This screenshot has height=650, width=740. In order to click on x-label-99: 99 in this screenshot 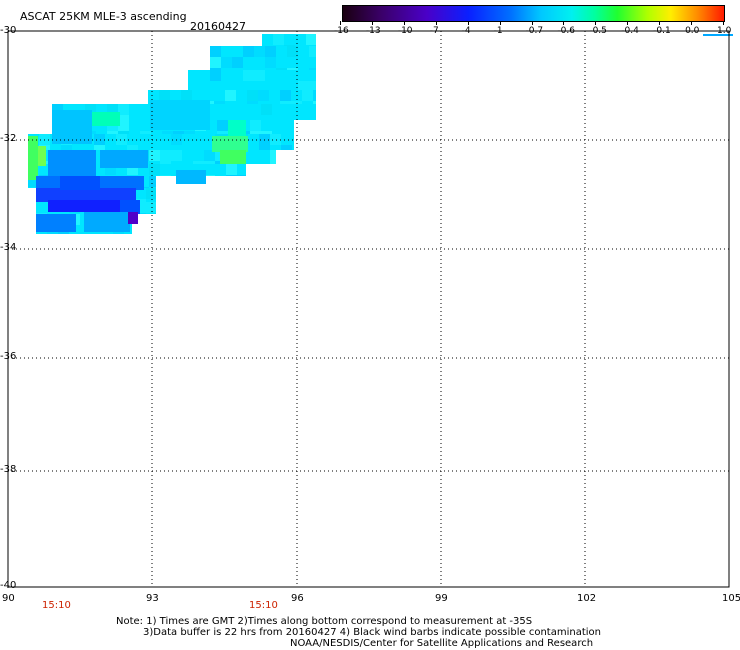, I will do `click(441, 598)`.